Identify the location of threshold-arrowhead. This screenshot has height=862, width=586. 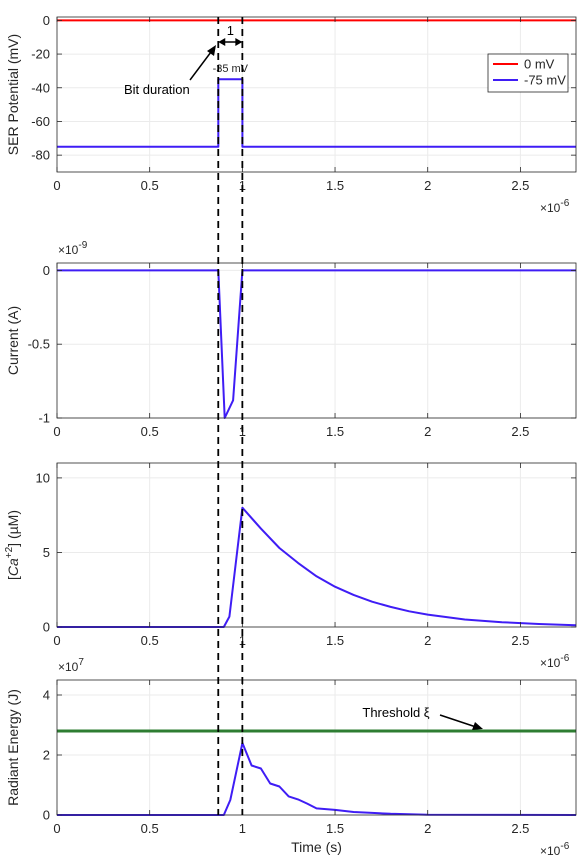
(477, 726).